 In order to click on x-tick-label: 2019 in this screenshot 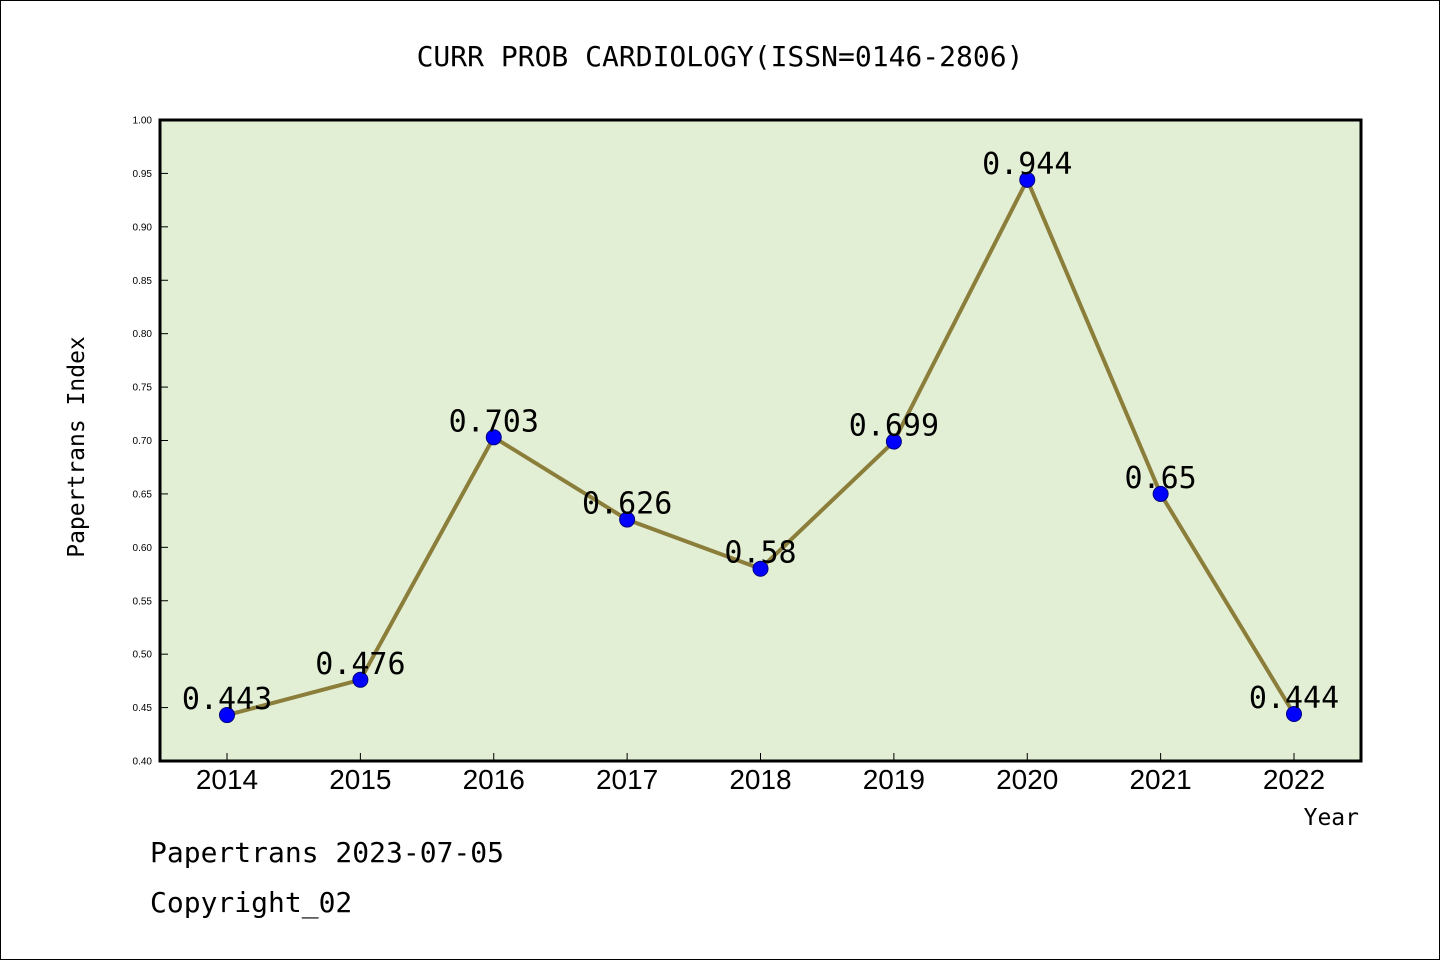, I will do `click(894, 779)`.